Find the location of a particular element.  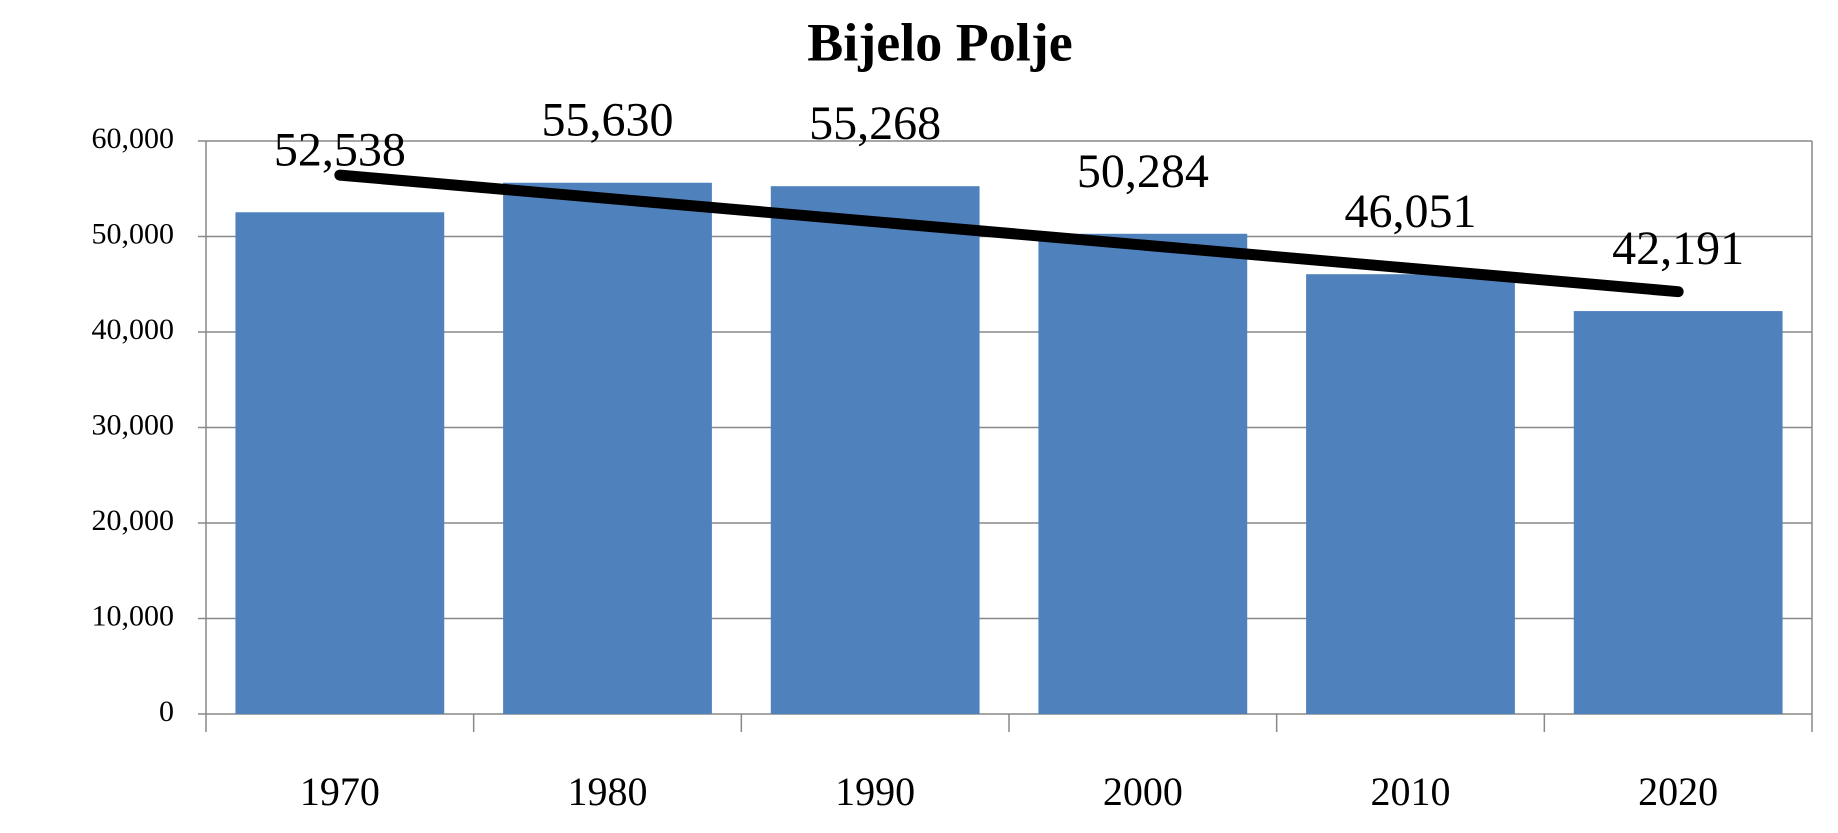

value-label: 52,538 is located at coordinates (340, 149).